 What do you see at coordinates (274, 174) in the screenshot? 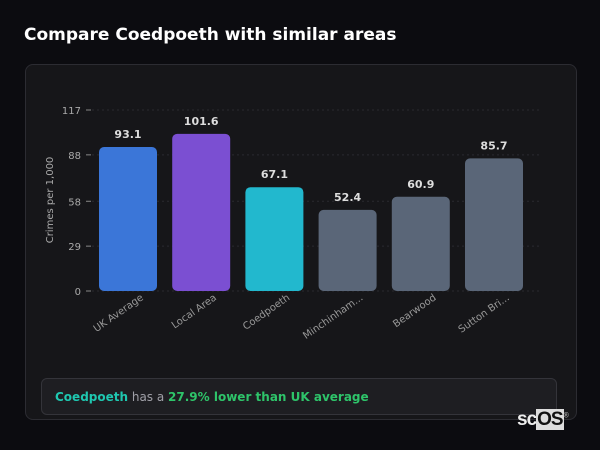
I see `data-label: 67.1` at bounding box center [274, 174].